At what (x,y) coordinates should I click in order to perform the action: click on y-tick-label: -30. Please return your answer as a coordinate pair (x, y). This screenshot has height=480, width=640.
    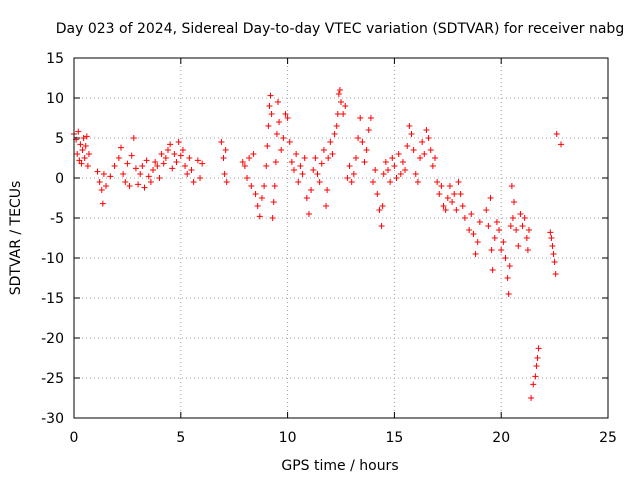
    Looking at the image, I should click on (52, 419).